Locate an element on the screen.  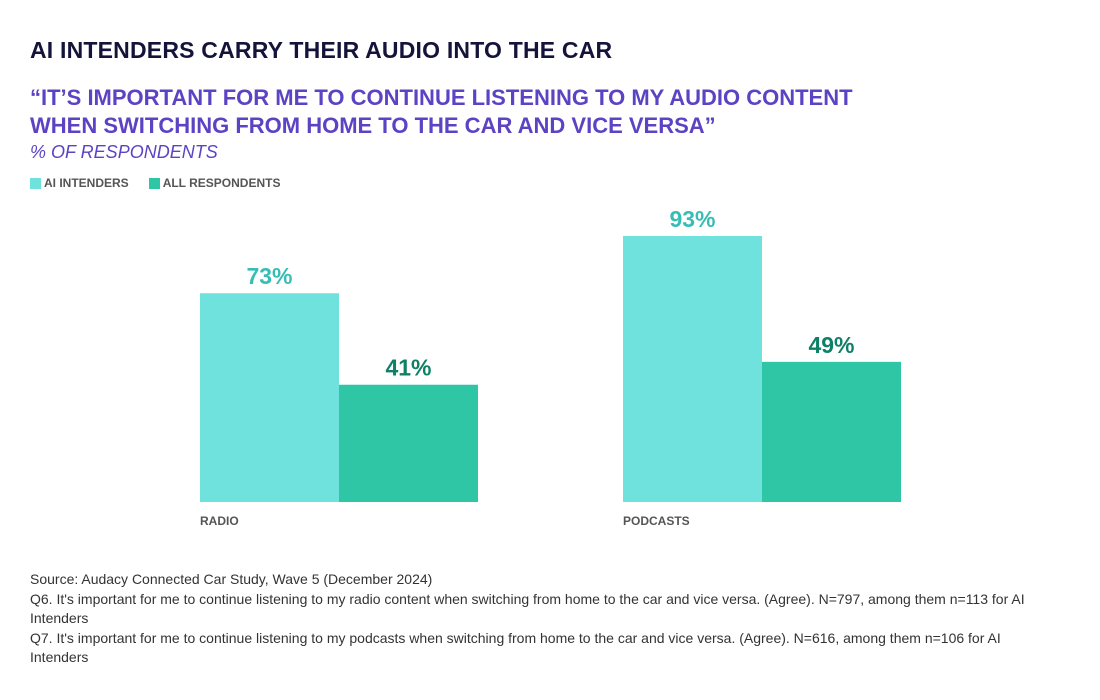
chart-legend: AI INTENDERS ALL RESPONDENTS is located at coordinates (165, 183).